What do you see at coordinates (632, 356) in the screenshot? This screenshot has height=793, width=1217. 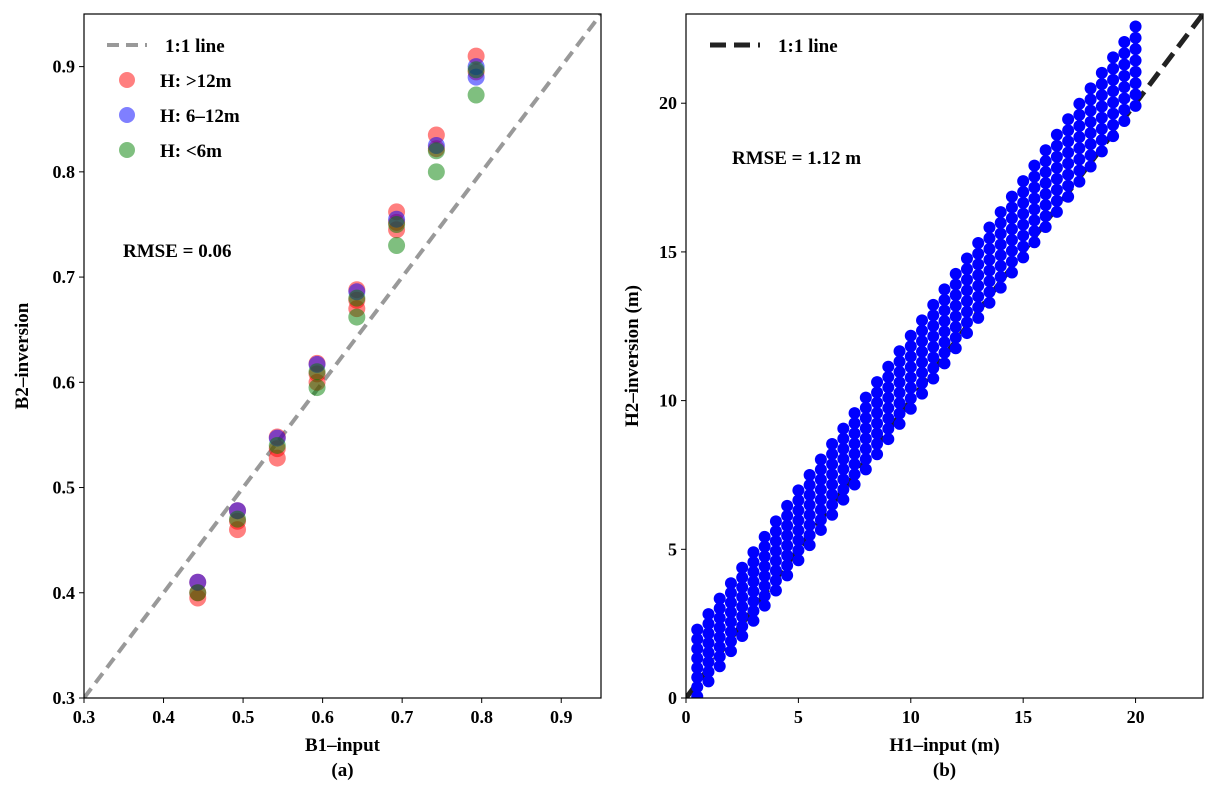 I see `y-axis-label: H2–inversion (m)` at bounding box center [632, 356].